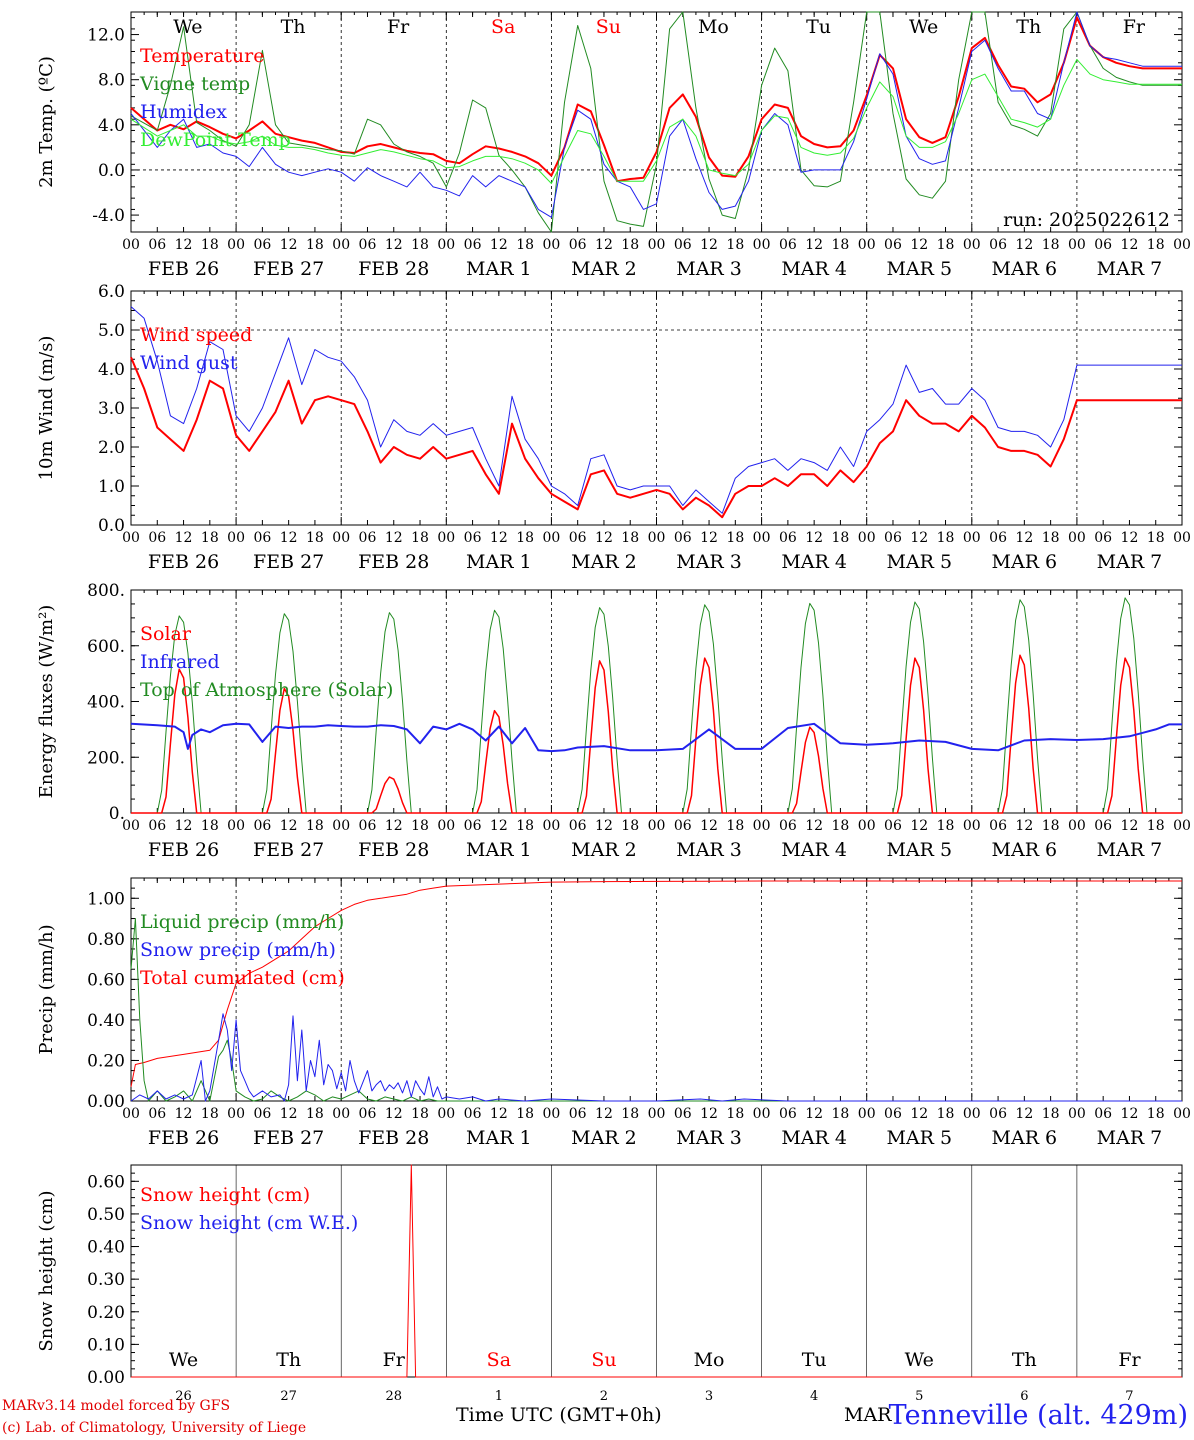  I want to click on weekday-label: Fr, so click(1129, 1360).